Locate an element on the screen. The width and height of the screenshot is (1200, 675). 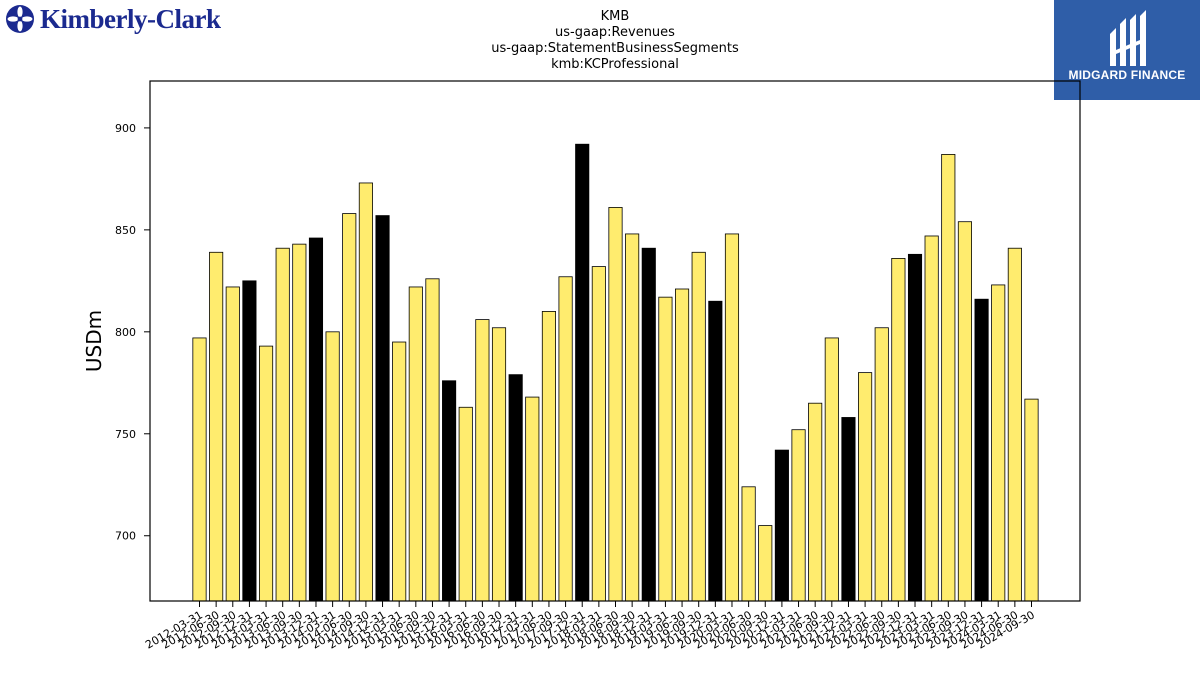
chart-title-line: KMB is located at coordinates (615, 16).